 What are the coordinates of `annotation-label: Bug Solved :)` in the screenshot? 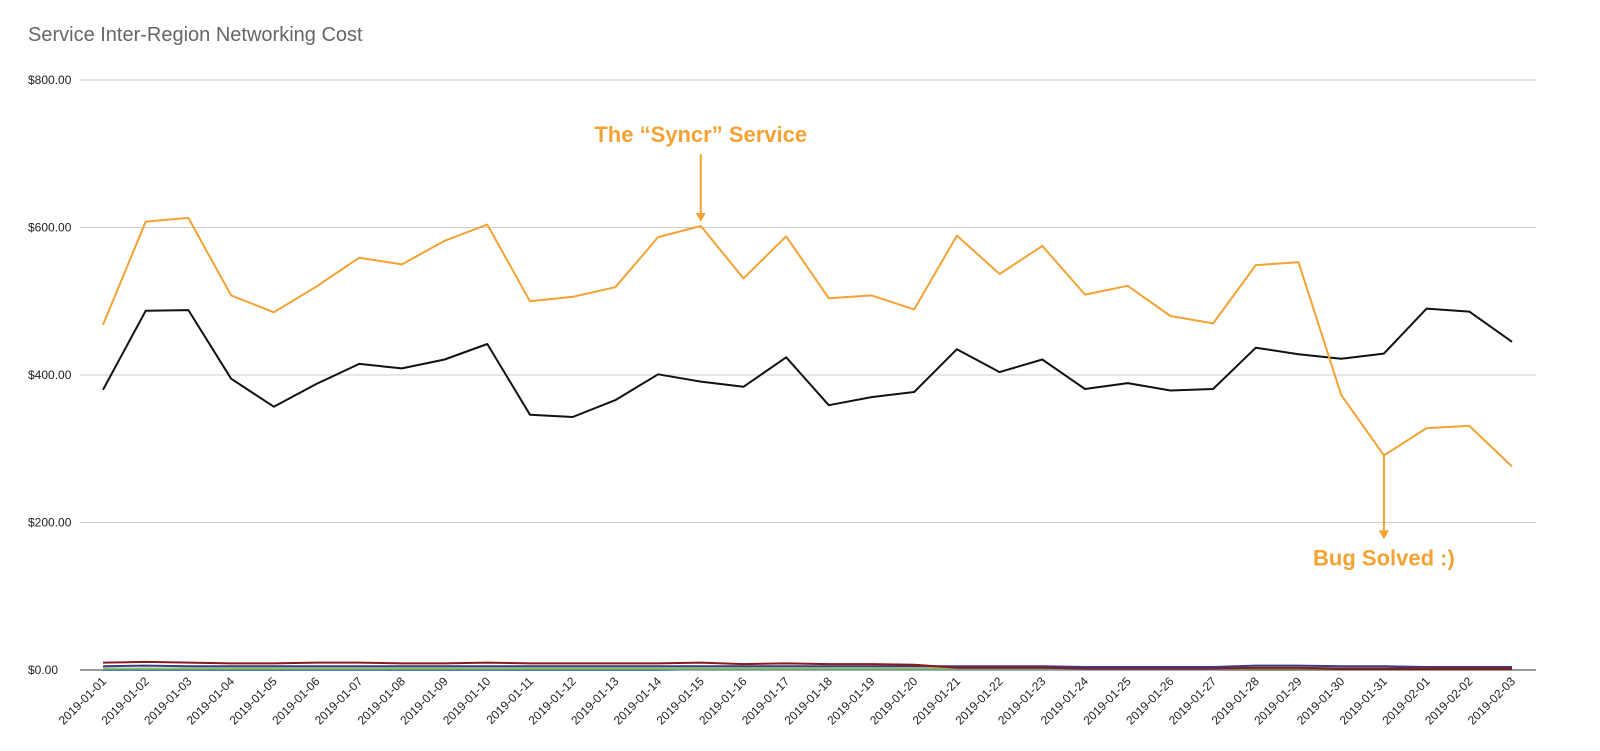 It's located at (1384, 557).